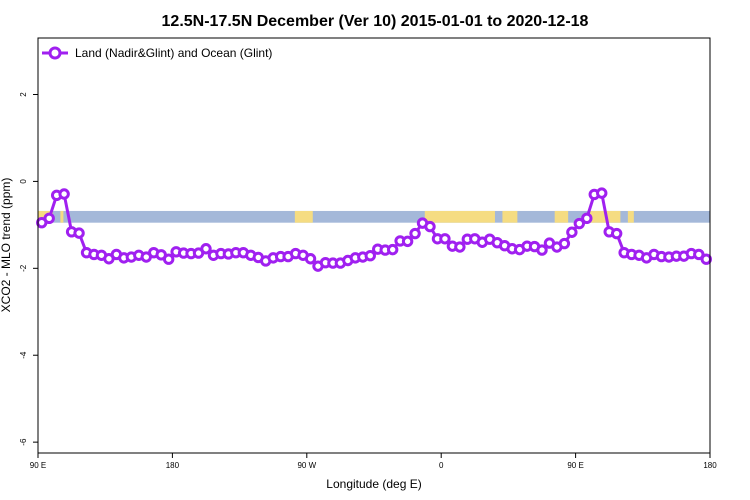 This screenshot has height=500, width=750. What do you see at coordinates (55, 53) in the screenshot?
I see `legend-marker` at bounding box center [55, 53].